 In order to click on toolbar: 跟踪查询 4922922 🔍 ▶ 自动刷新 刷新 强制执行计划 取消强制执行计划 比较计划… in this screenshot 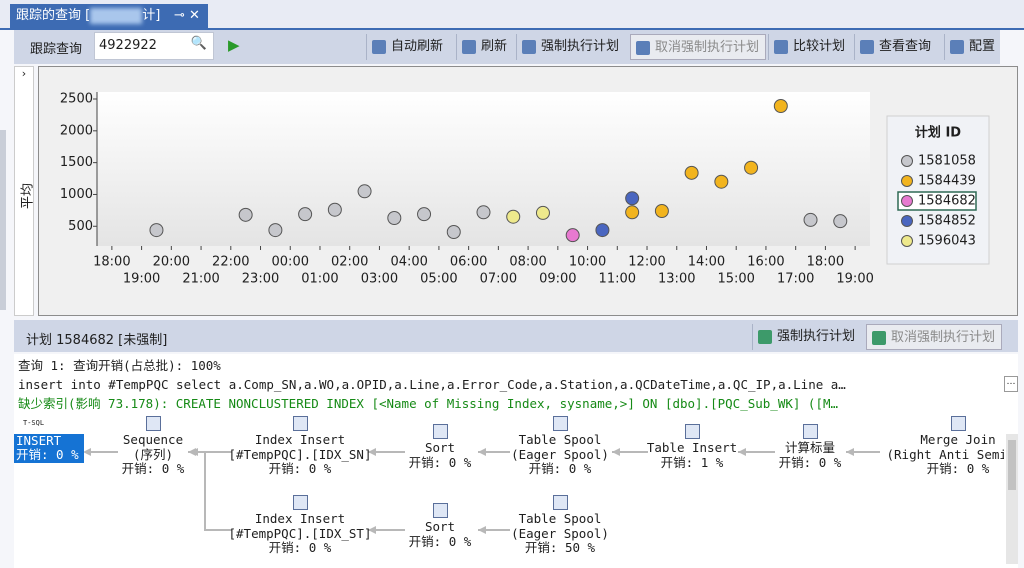, I will do `click(507, 47)`.